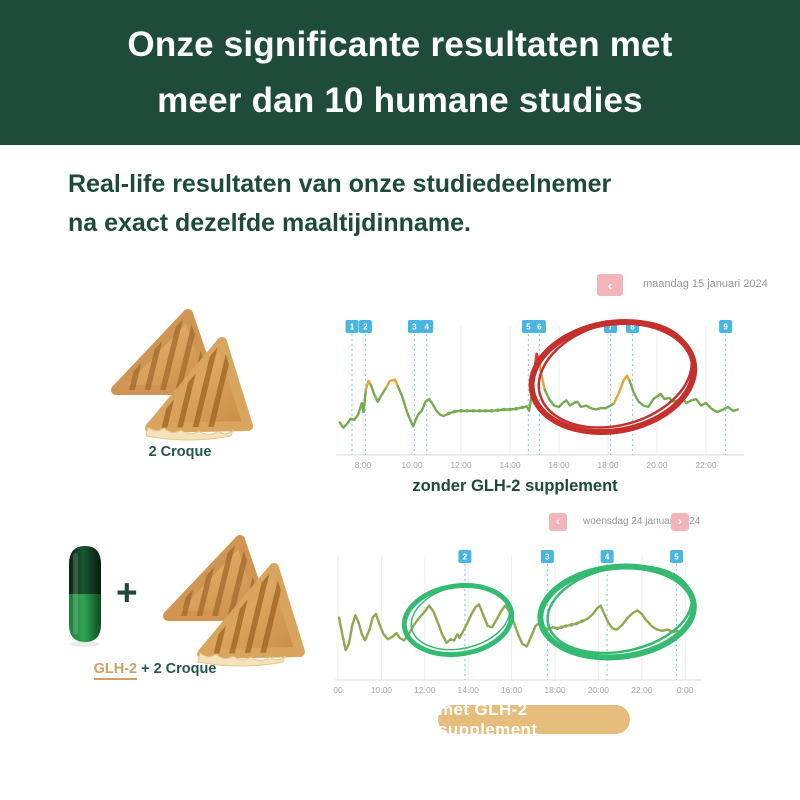 The height and width of the screenshot is (800, 800). Describe the element at coordinates (610, 327) in the screenshot. I see `svg-text: 7` at that location.